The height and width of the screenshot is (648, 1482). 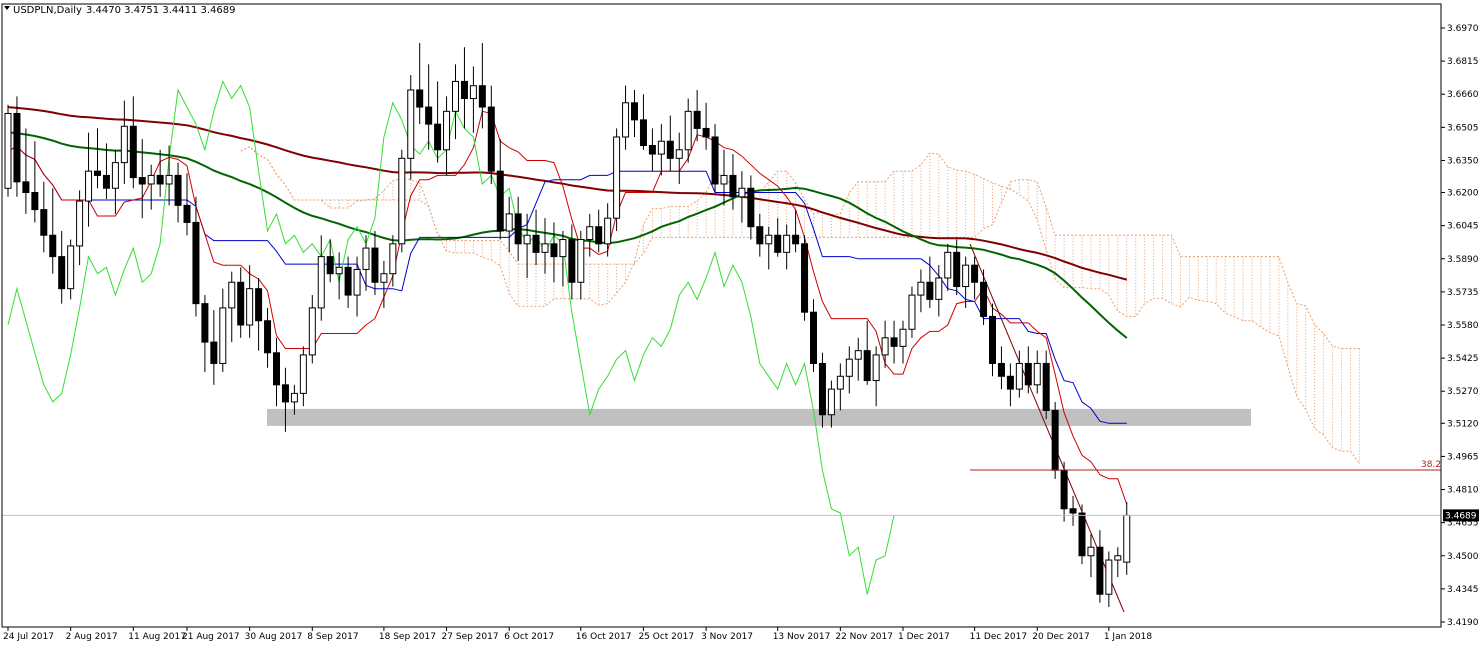 I want to click on y-tick-label: 3.4965, so click(x=1463, y=457).